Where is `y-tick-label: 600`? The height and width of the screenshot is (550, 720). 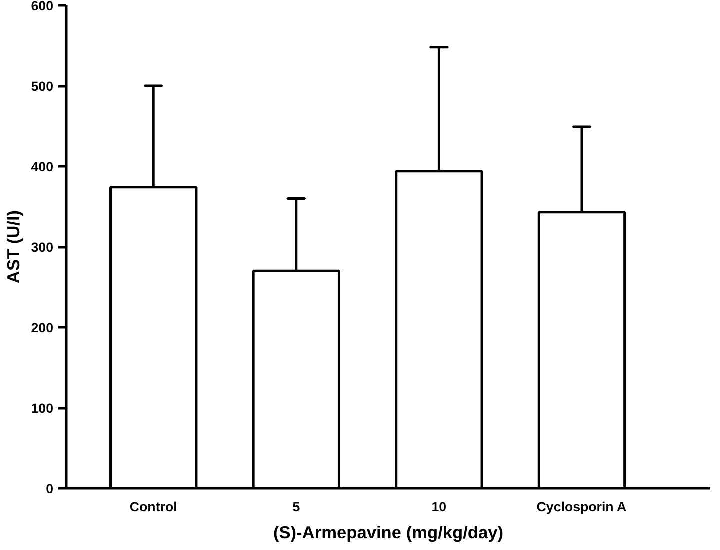 y-tick-label: 600 is located at coordinates (42, 7).